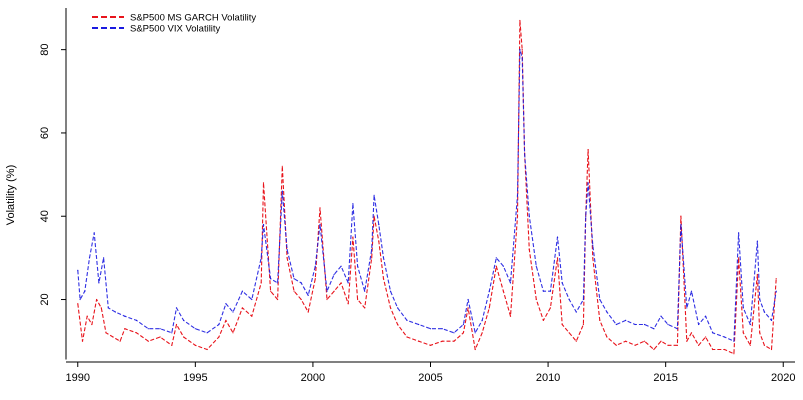 The image size is (803, 400). I want to click on x-tick-label: 1995, so click(195, 378).